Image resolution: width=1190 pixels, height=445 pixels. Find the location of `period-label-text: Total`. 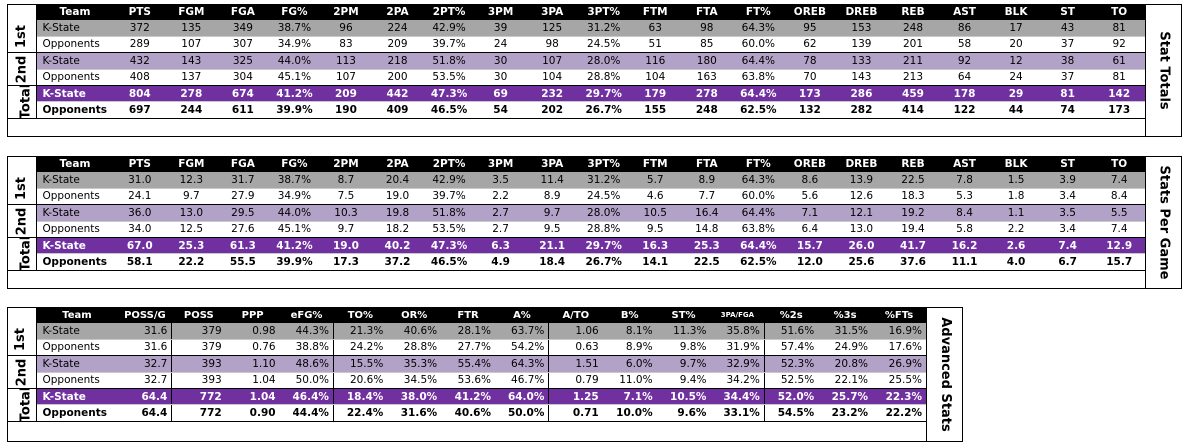

period-label-text: Total is located at coordinates (26, 405).